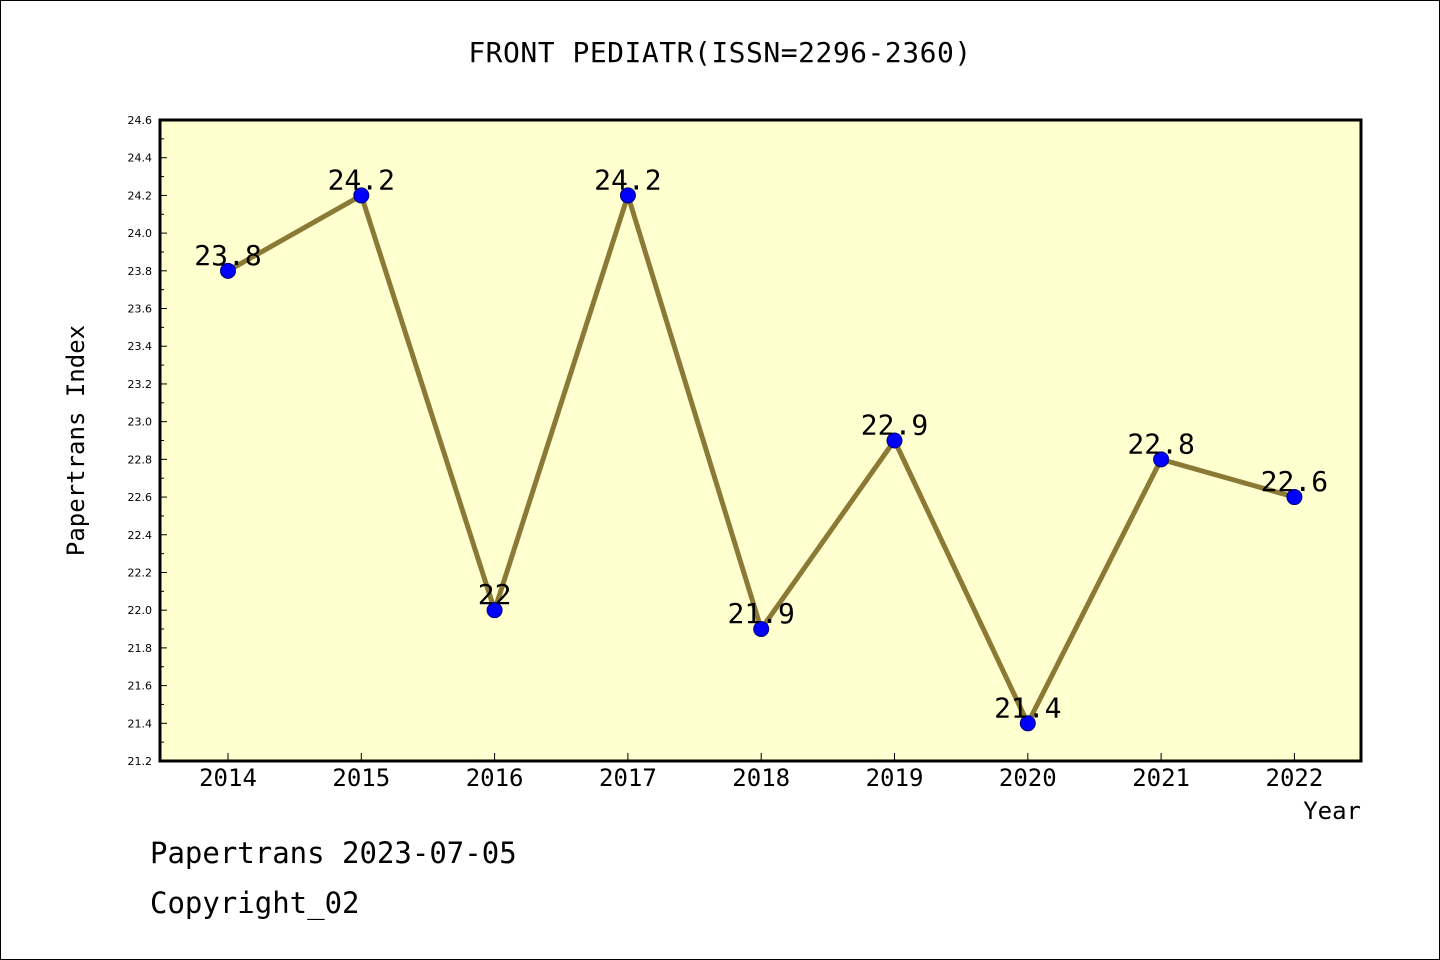 The width and height of the screenshot is (1440, 960). What do you see at coordinates (761, 778) in the screenshot?
I see `x-tick-label: 2018` at bounding box center [761, 778].